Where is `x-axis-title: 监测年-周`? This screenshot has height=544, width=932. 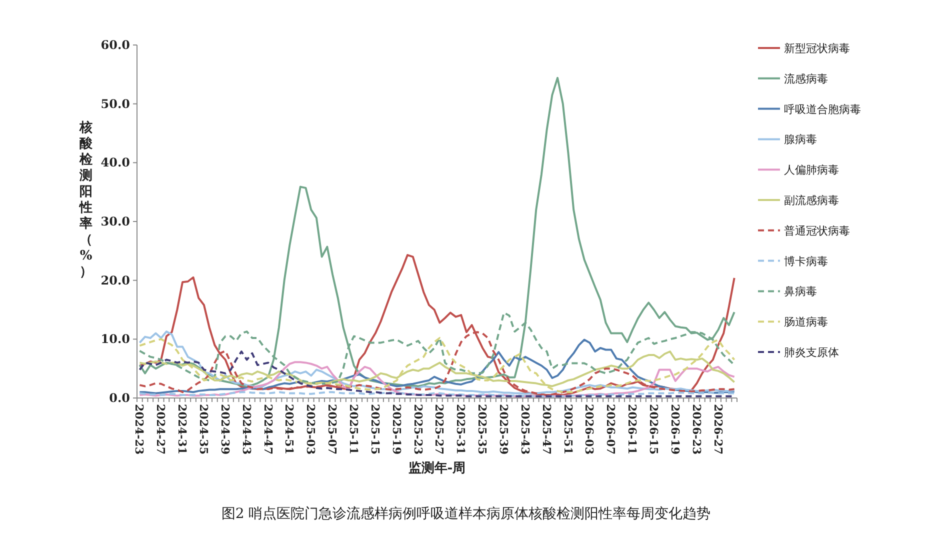 x-axis-title: 监测年-周 is located at coordinates (437, 468).